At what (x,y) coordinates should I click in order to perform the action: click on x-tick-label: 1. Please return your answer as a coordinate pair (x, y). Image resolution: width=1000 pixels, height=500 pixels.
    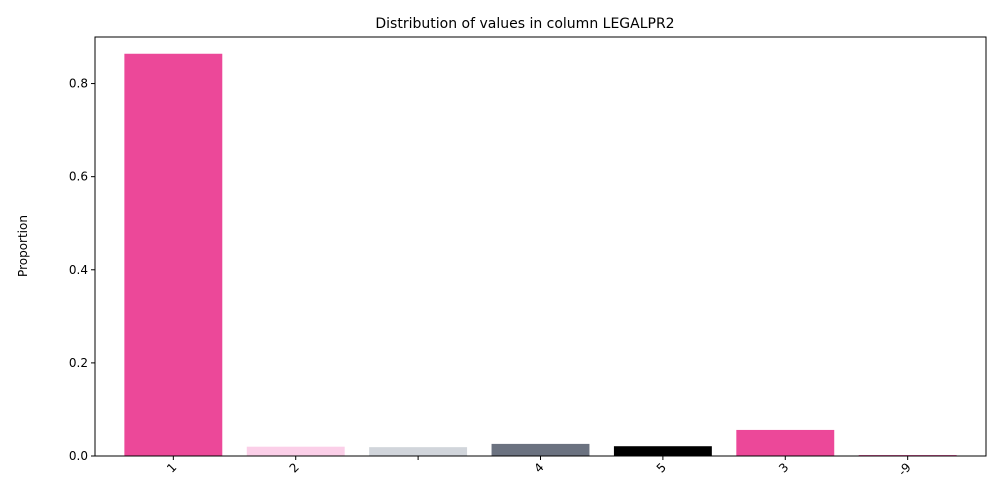
    Looking at the image, I should click on (171, 467).